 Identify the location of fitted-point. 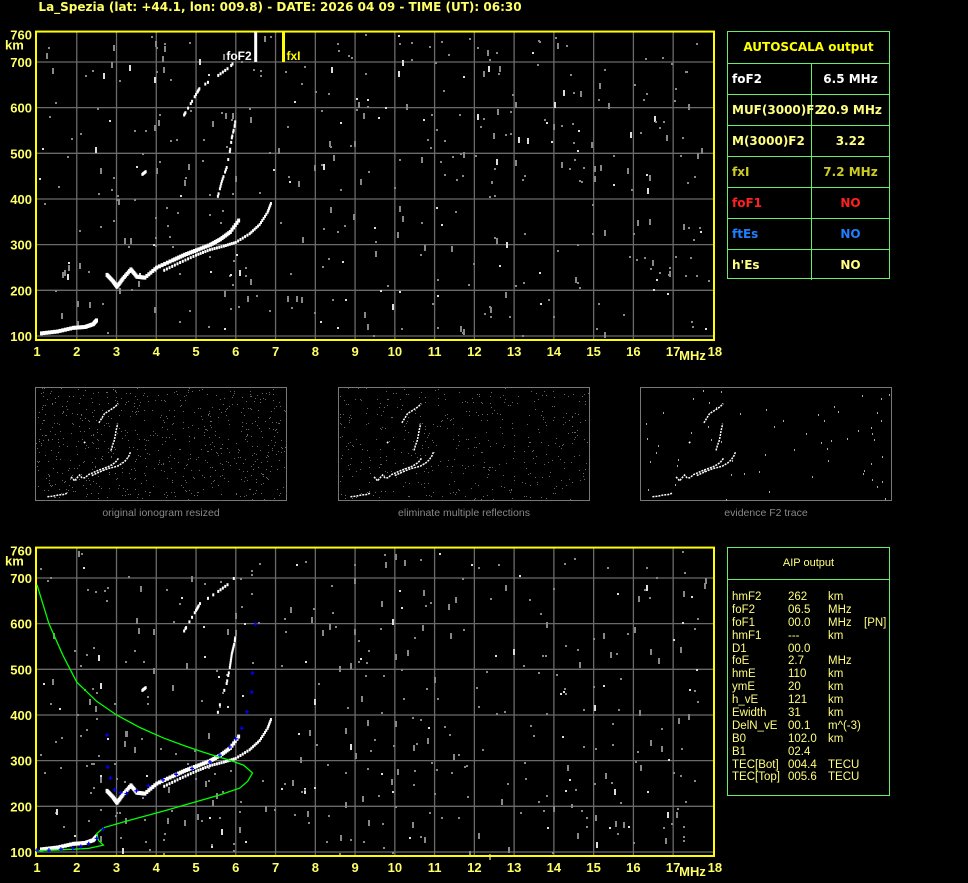
(235, 738).